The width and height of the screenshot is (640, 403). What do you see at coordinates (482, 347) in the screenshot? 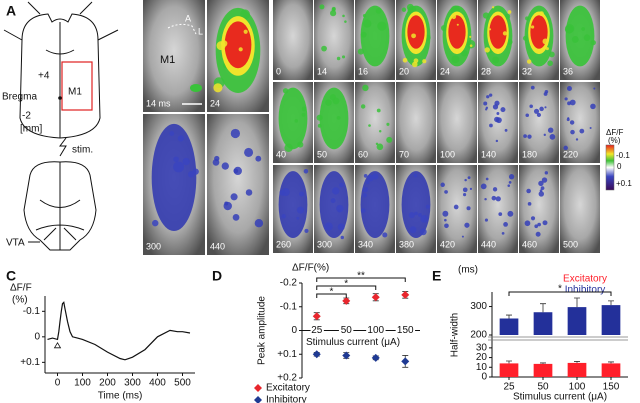
I see `y-tick-label: 30` at bounding box center [482, 347].